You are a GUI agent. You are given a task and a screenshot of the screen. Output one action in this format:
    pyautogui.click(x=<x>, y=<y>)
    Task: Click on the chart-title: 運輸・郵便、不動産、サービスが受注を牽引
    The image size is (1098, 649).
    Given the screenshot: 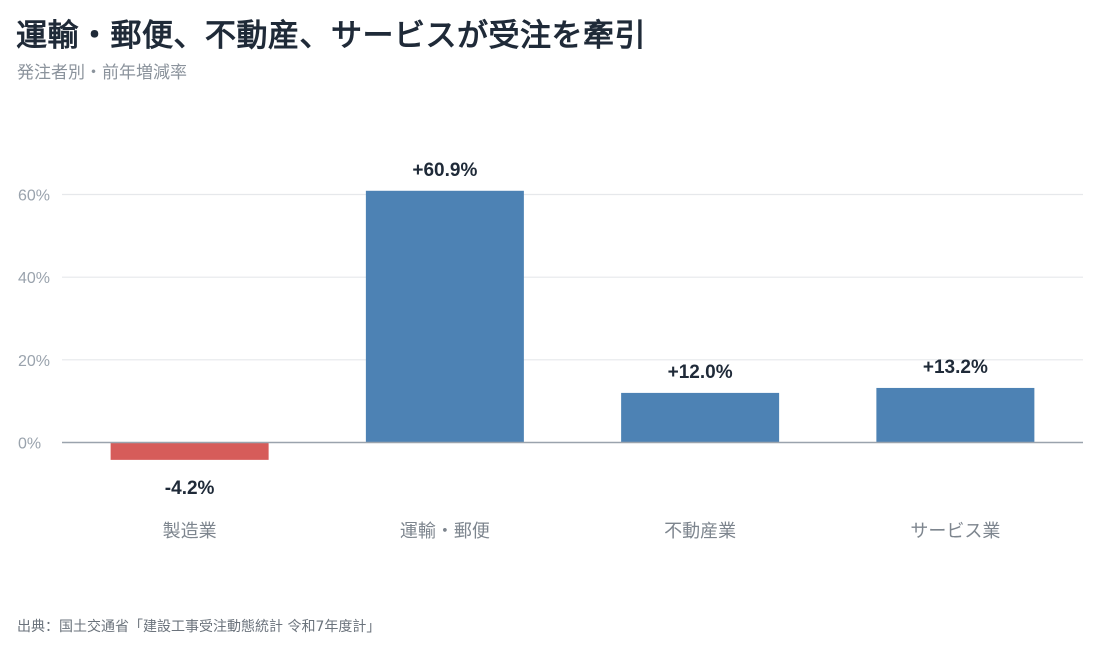 What is the action you would take?
    pyautogui.click(x=331, y=36)
    